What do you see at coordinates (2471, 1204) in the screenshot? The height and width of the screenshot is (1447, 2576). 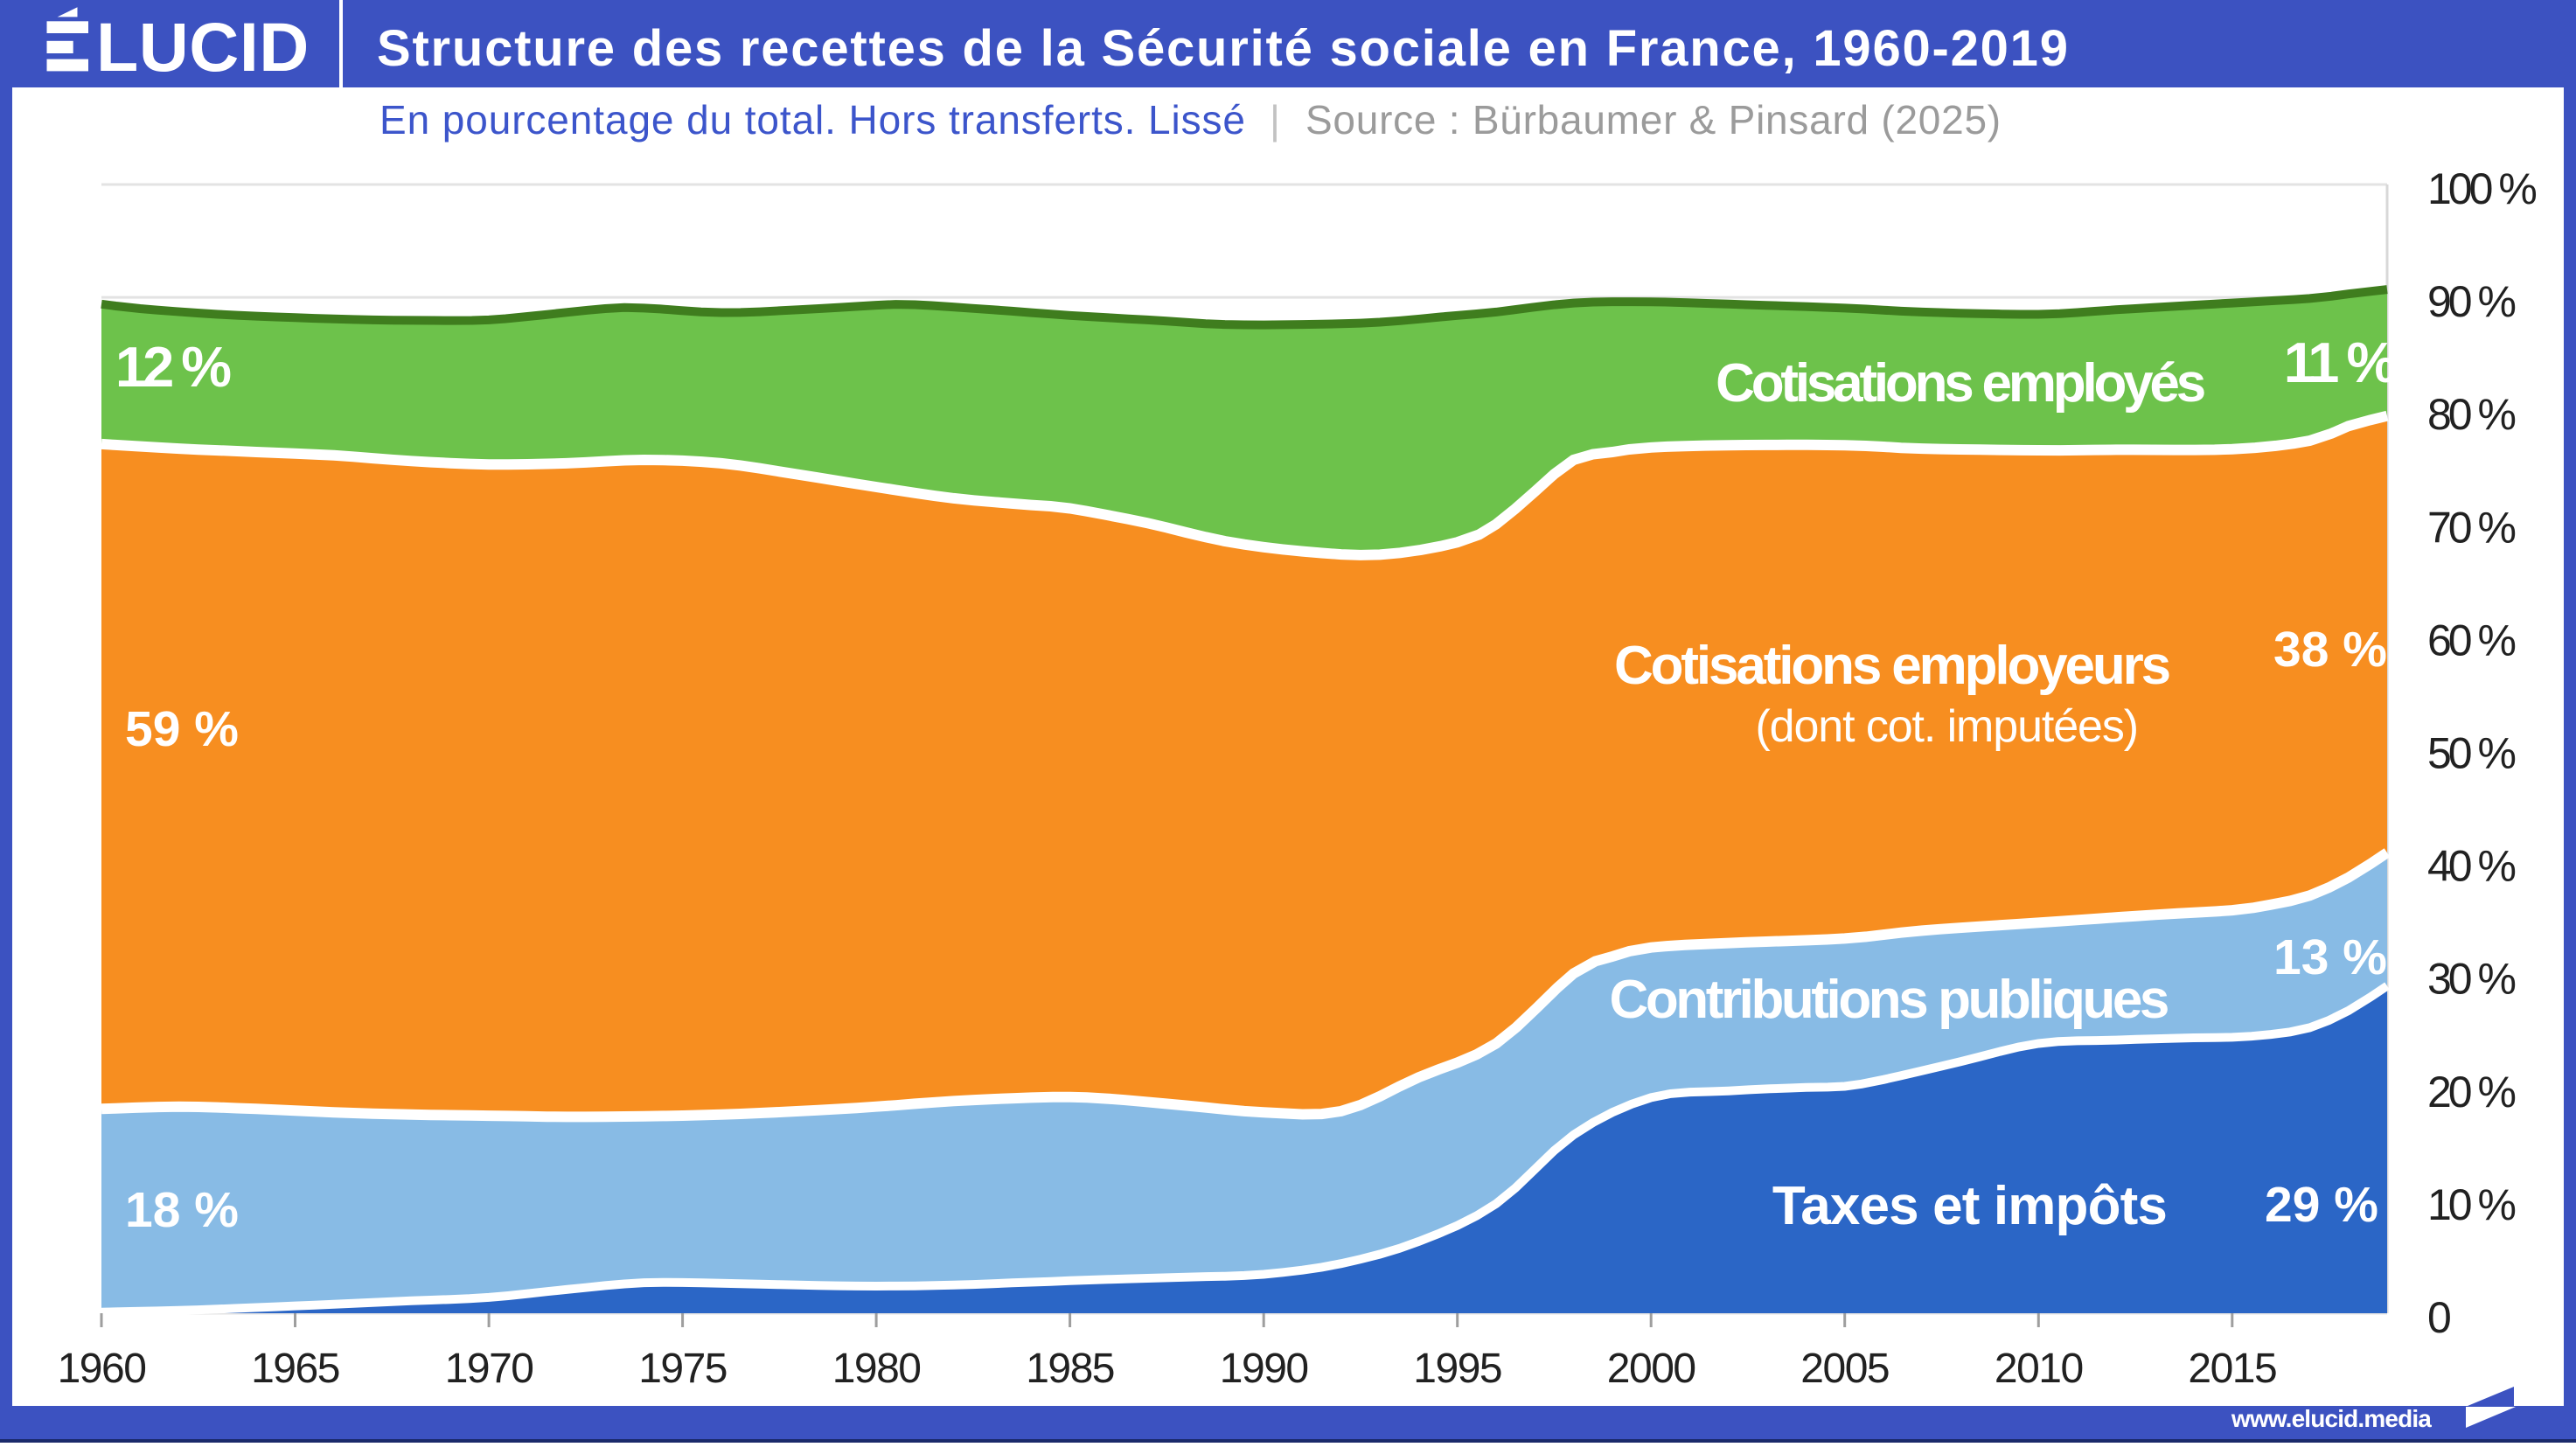 I see `svg-text: 10 %` at bounding box center [2471, 1204].